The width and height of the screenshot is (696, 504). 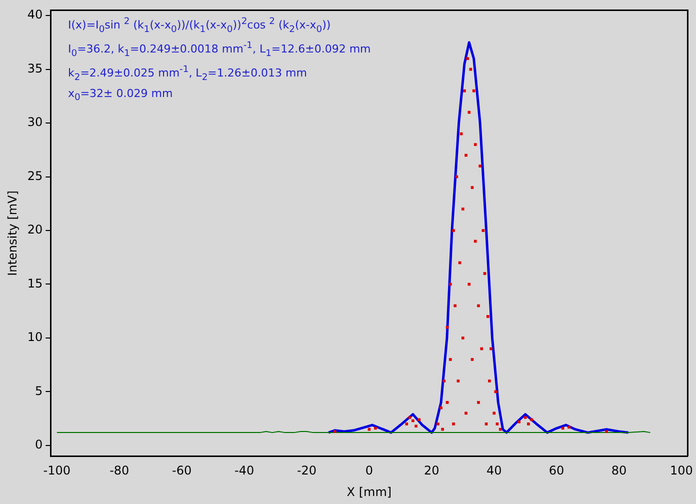 What do you see at coordinates (120, 471) in the screenshot?
I see `x-tick-label: -80` at bounding box center [120, 471].